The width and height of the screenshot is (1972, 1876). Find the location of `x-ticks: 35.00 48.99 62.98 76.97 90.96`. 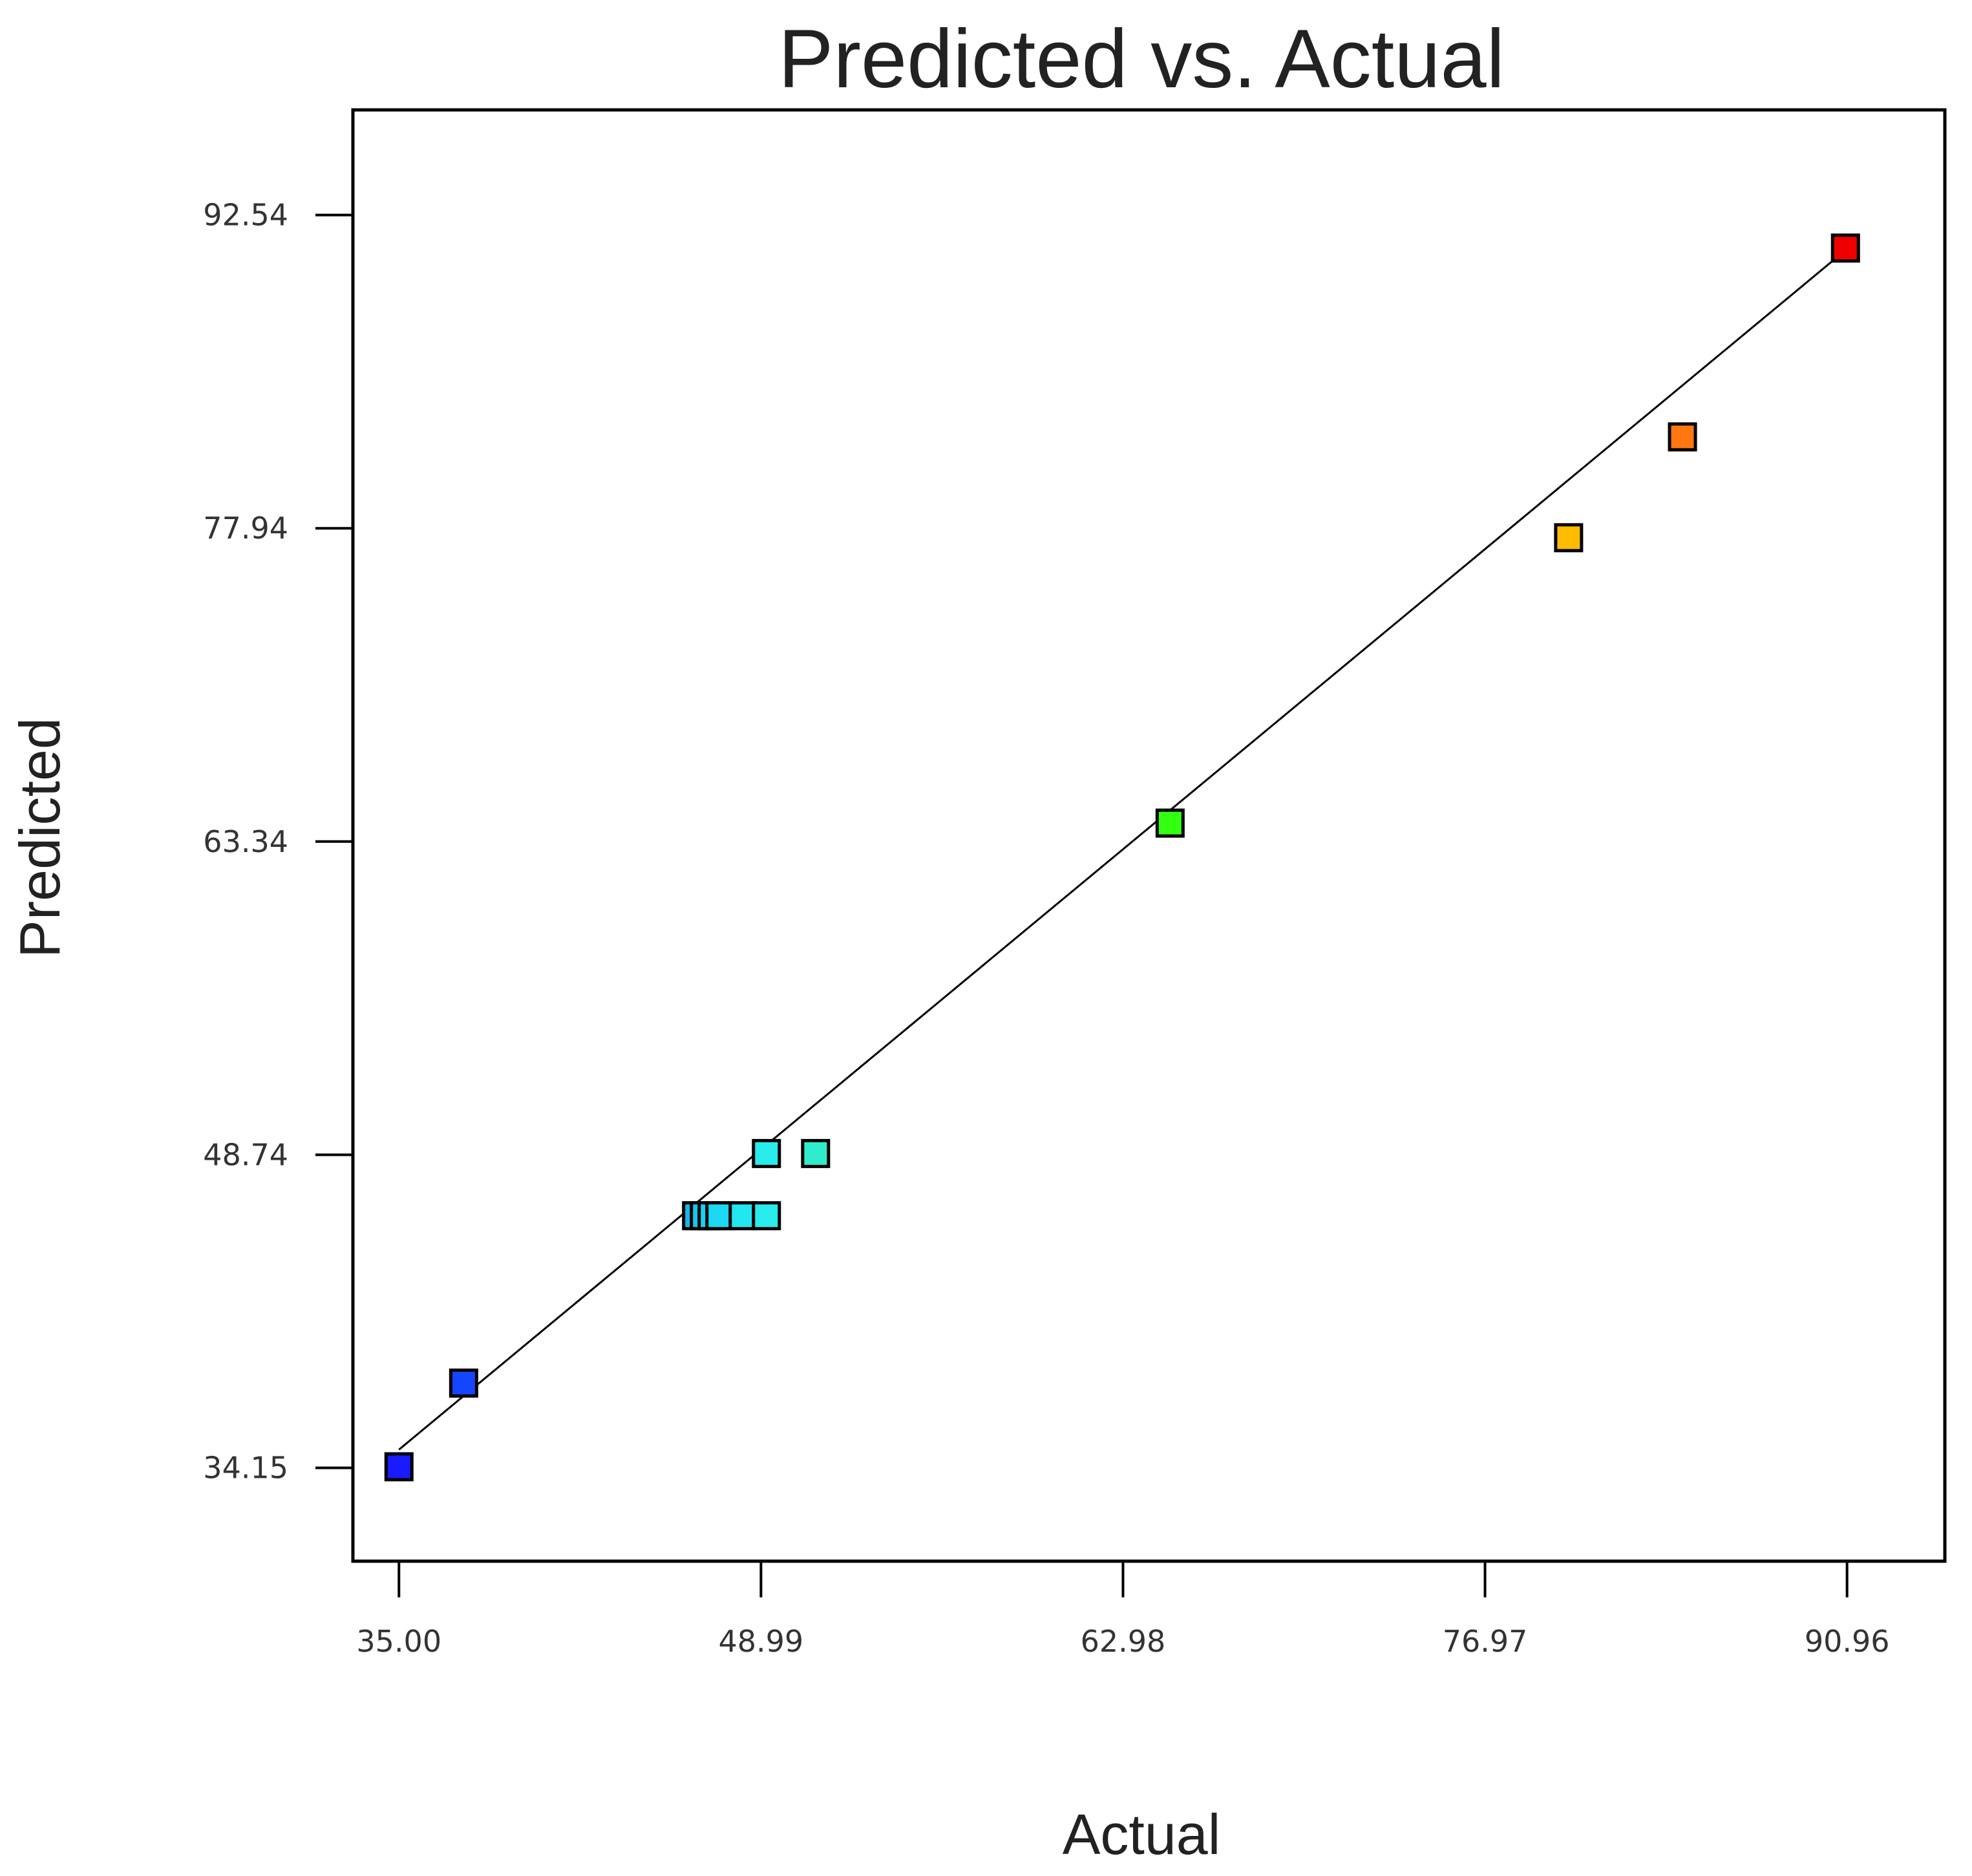

x-ticks: 35.00 48.99 62.98 76.97 90.96 is located at coordinates (1123, 1610).